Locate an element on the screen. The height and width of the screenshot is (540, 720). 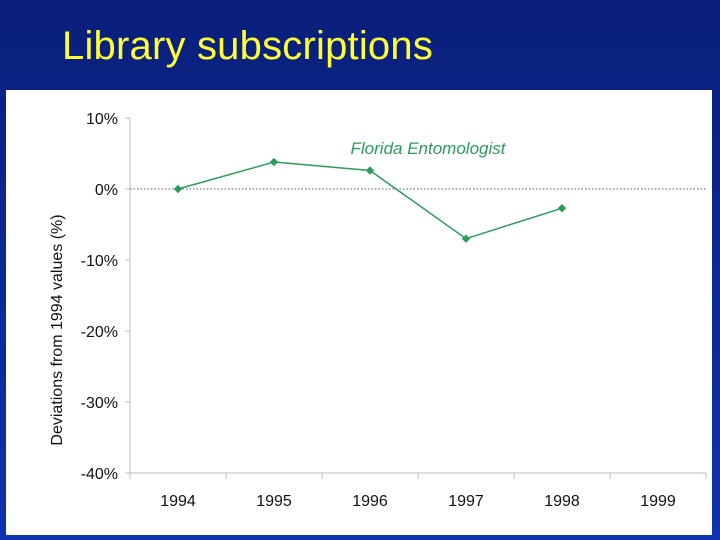
slide-title: Library subscriptions is located at coordinates (248, 46).